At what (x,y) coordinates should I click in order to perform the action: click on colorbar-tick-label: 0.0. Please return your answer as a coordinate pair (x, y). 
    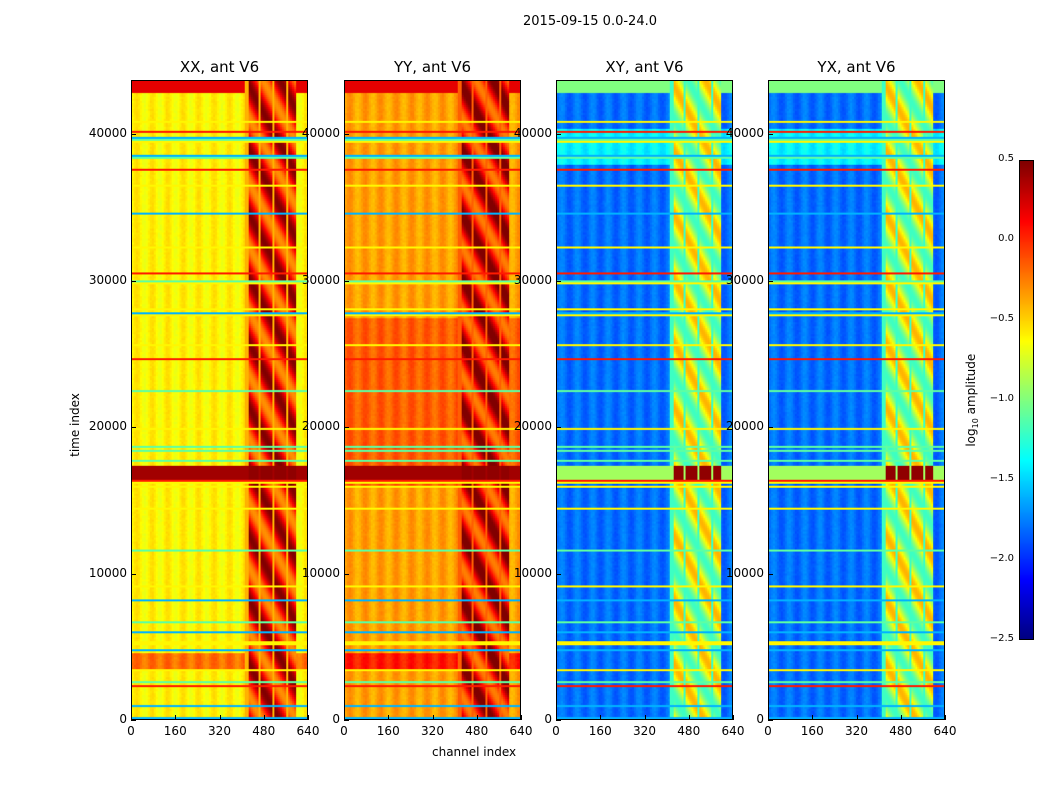
    Looking at the image, I should click on (1006, 238).